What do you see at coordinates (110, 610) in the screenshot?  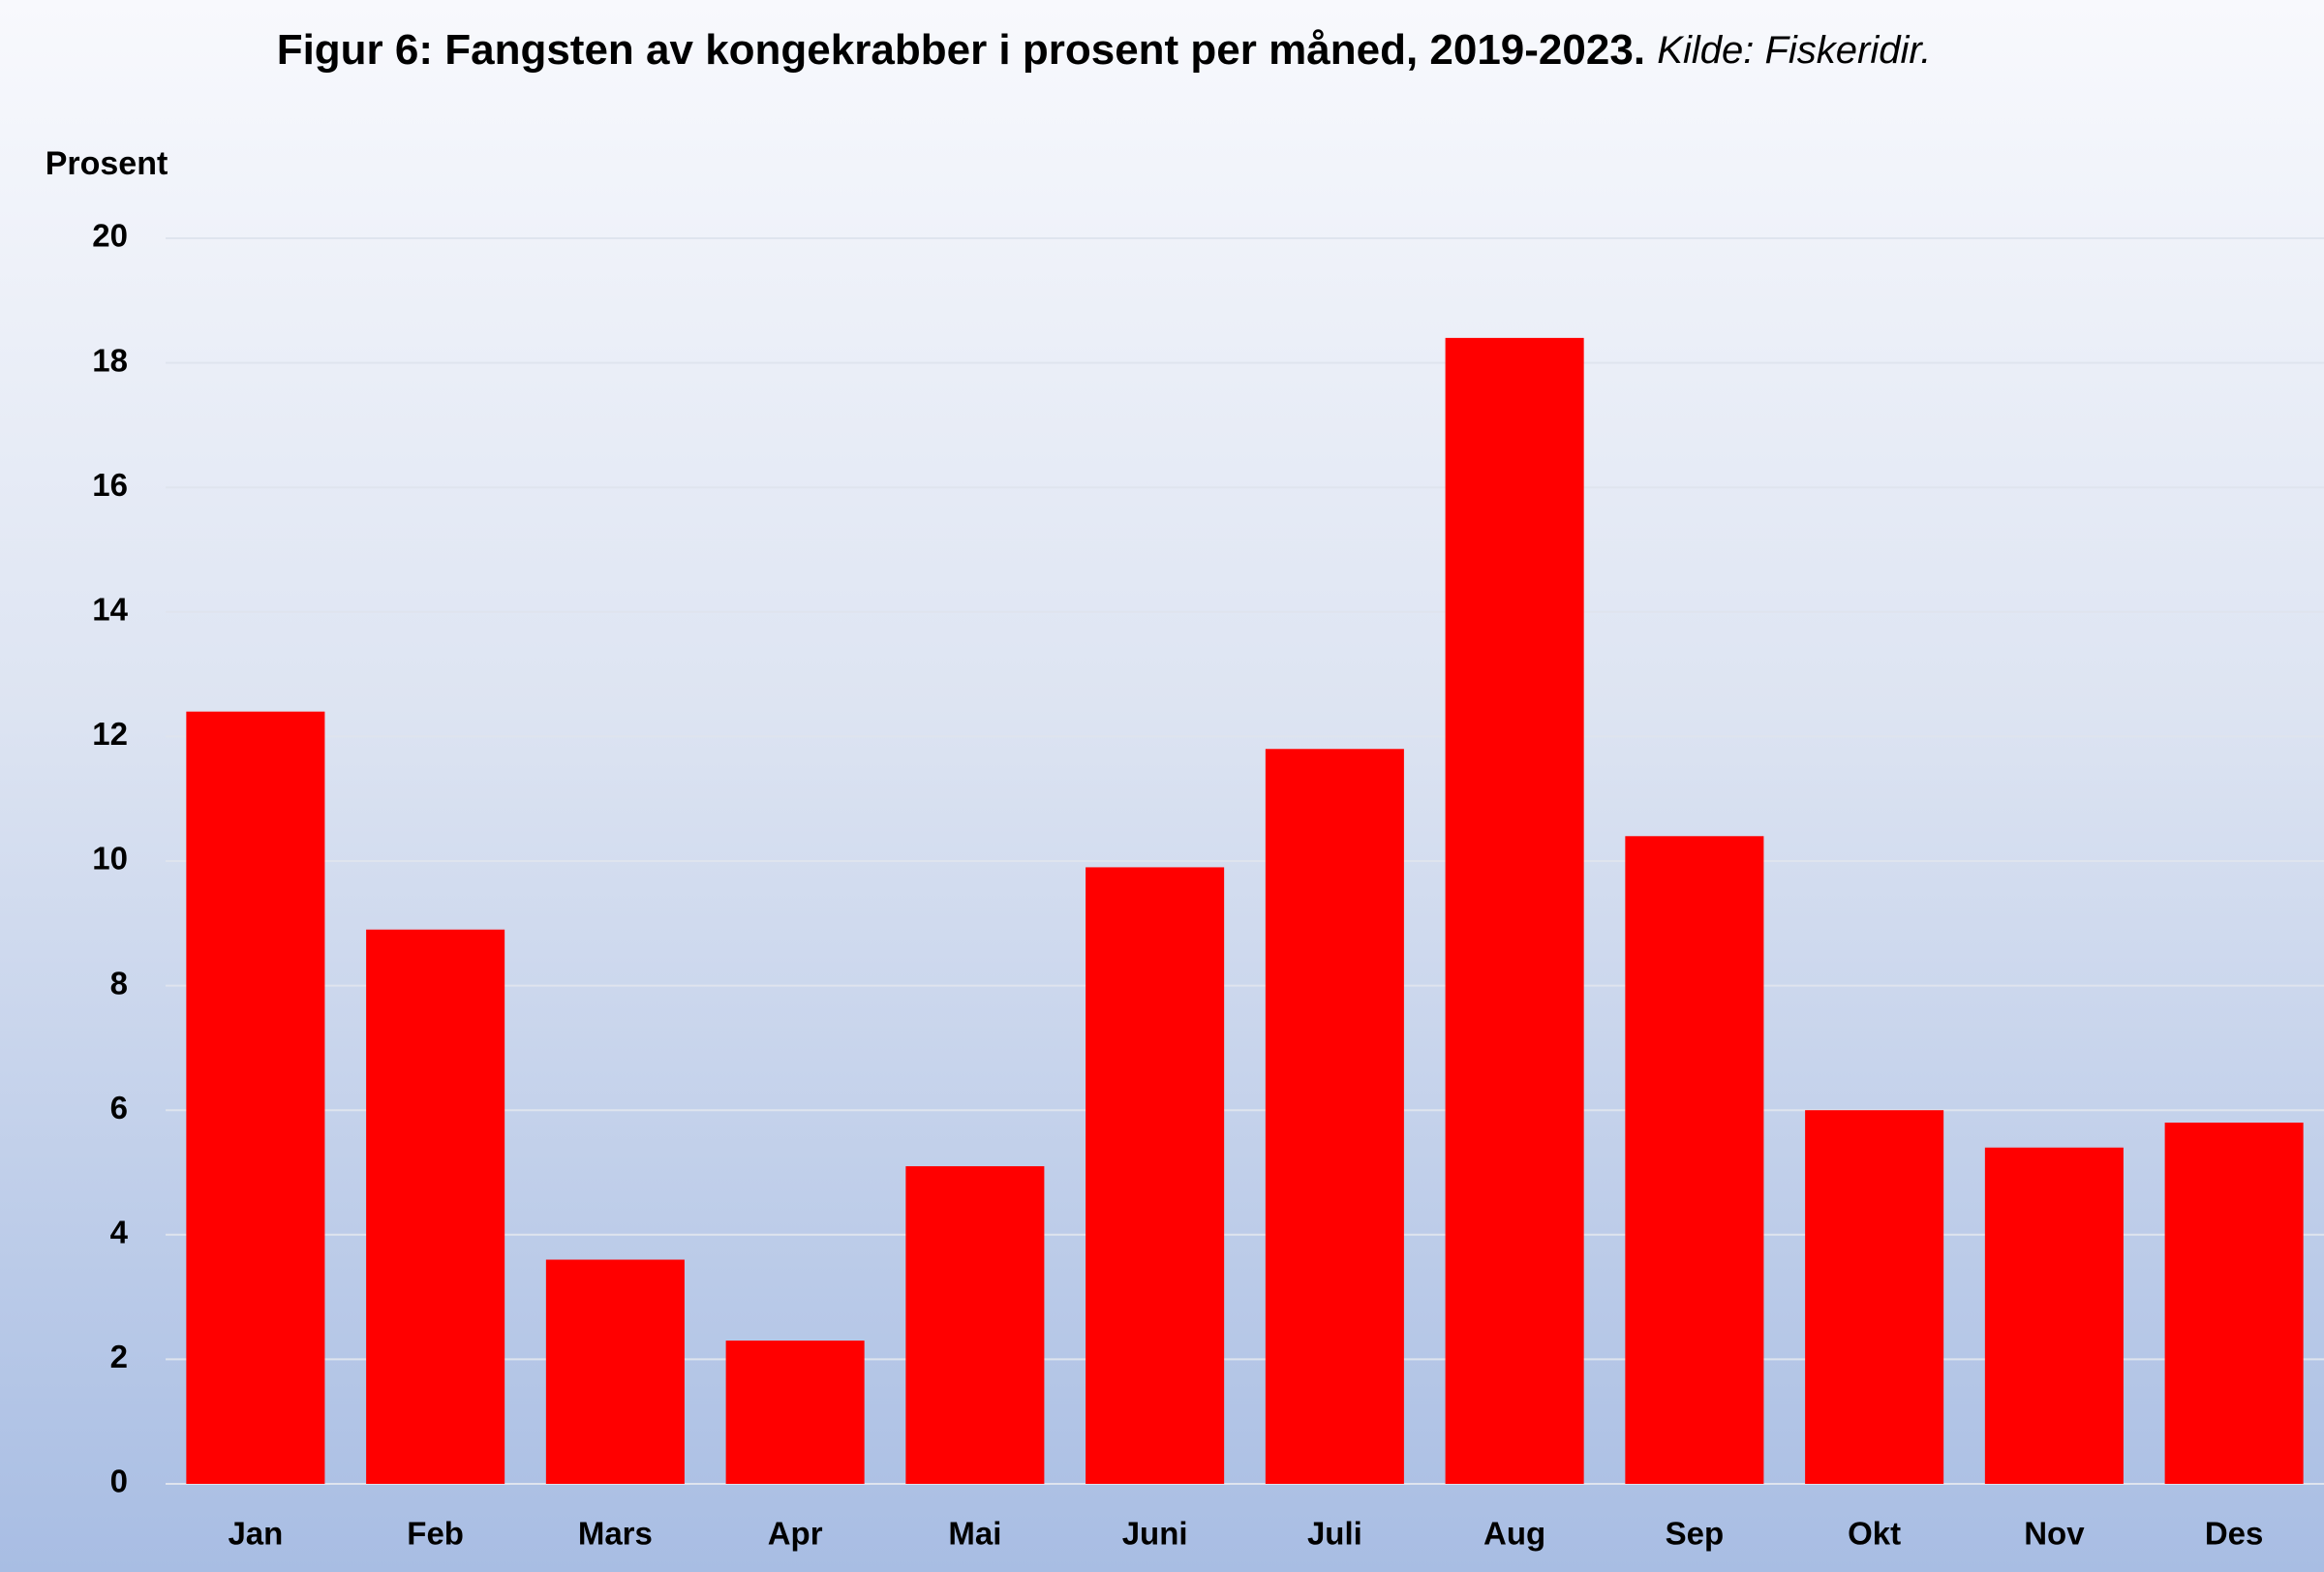 I see `y-tick-label: 14` at bounding box center [110, 610].